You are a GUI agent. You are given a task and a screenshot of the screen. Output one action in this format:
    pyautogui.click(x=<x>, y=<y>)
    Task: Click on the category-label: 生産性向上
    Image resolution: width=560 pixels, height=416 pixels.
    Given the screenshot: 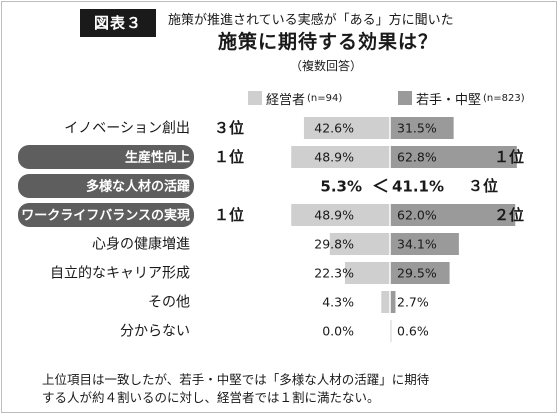 What is the action you would take?
    pyautogui.click(x=157, y=158)
    